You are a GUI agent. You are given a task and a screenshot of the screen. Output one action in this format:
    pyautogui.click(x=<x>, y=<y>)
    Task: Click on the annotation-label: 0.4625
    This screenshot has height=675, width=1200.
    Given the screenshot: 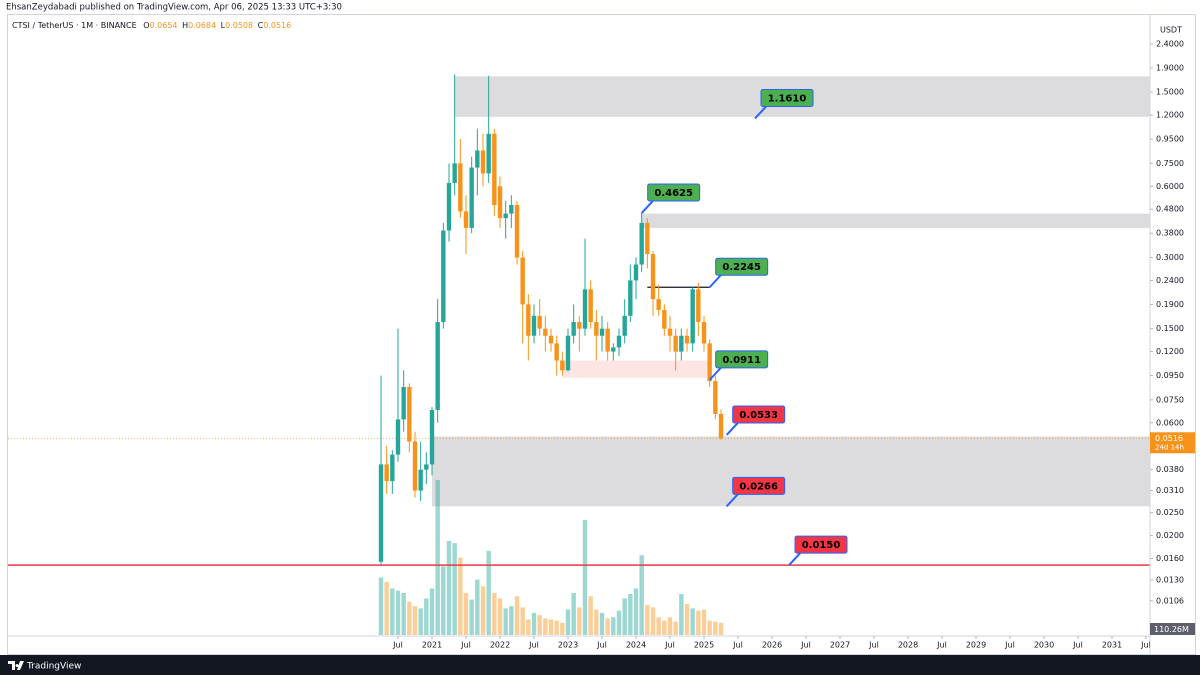 What is the action you would take?
    pyautogui.click(x=673, y=193)
    